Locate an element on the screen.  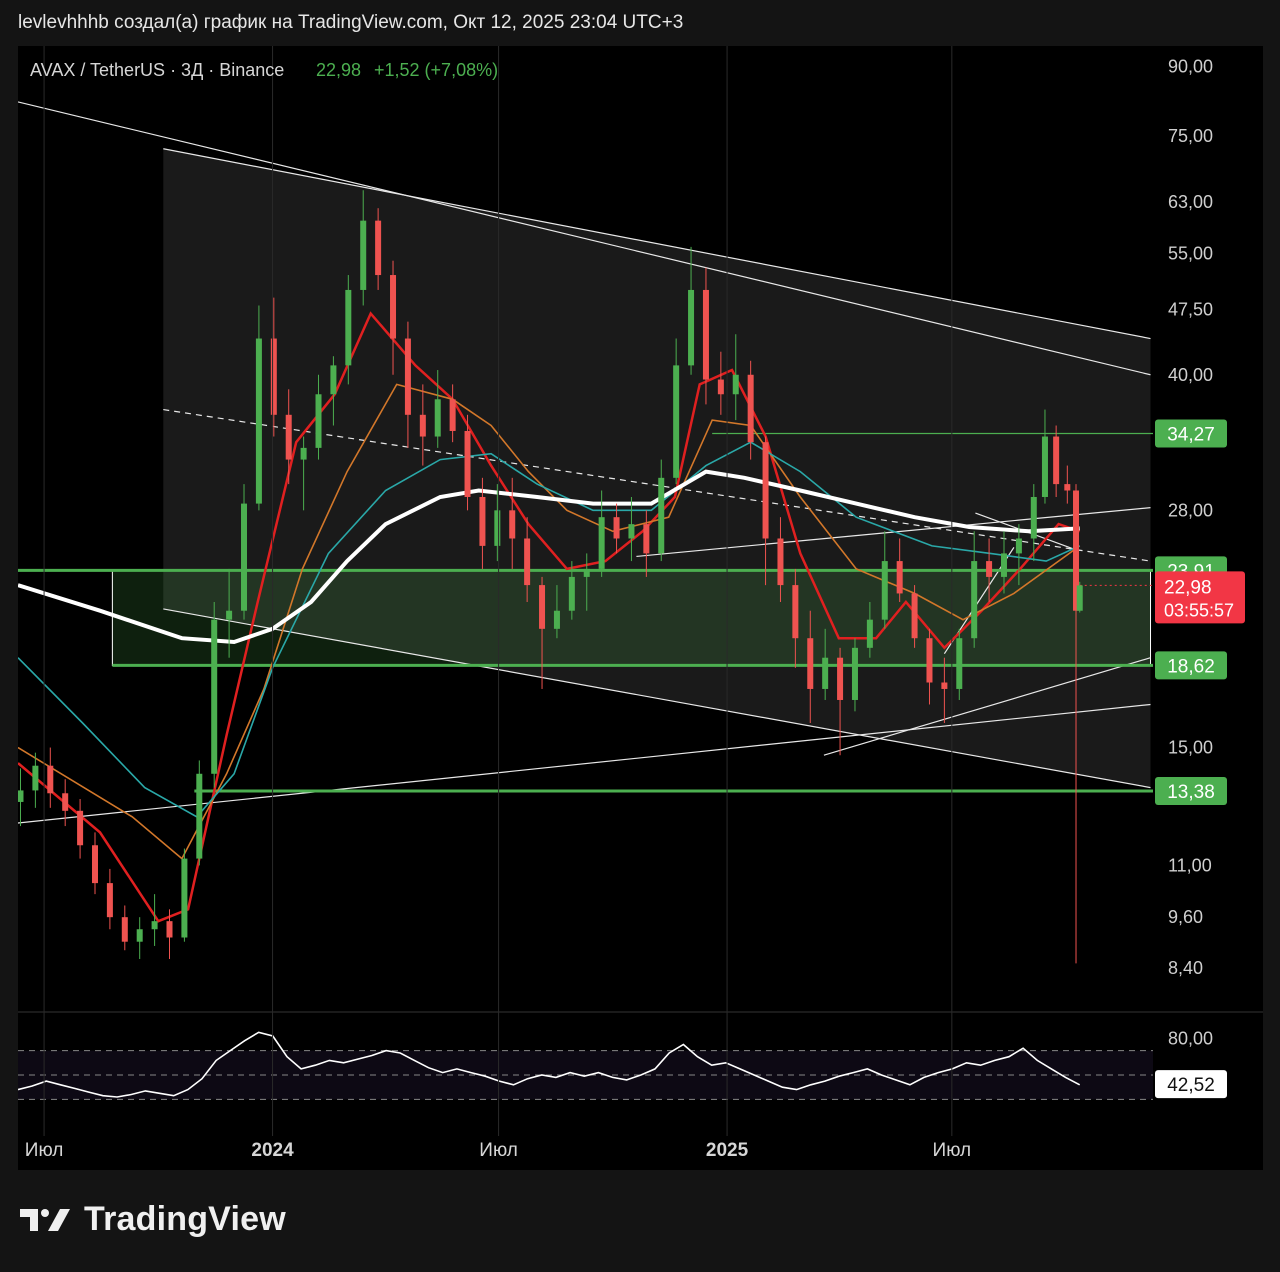
trendline is located at coordinates (657, 698).